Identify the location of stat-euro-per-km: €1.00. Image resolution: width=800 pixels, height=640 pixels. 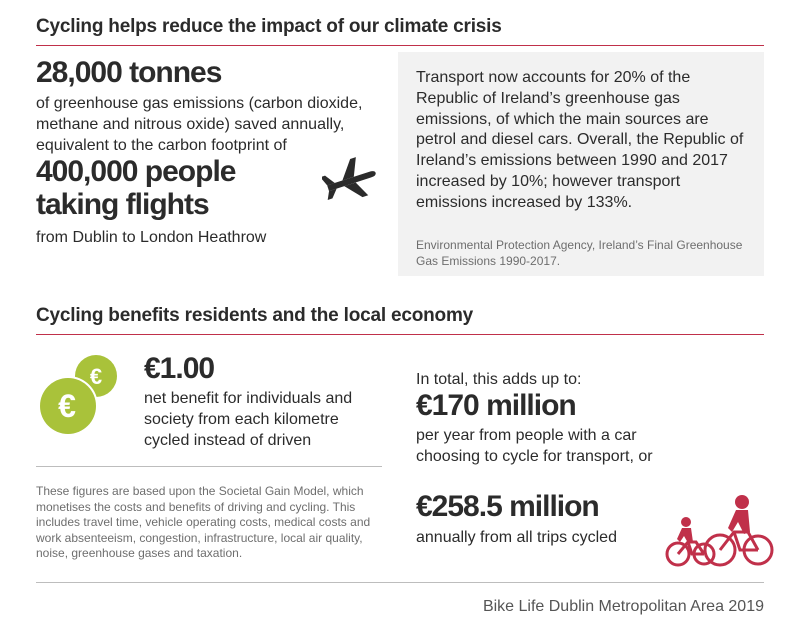
(179, 368).